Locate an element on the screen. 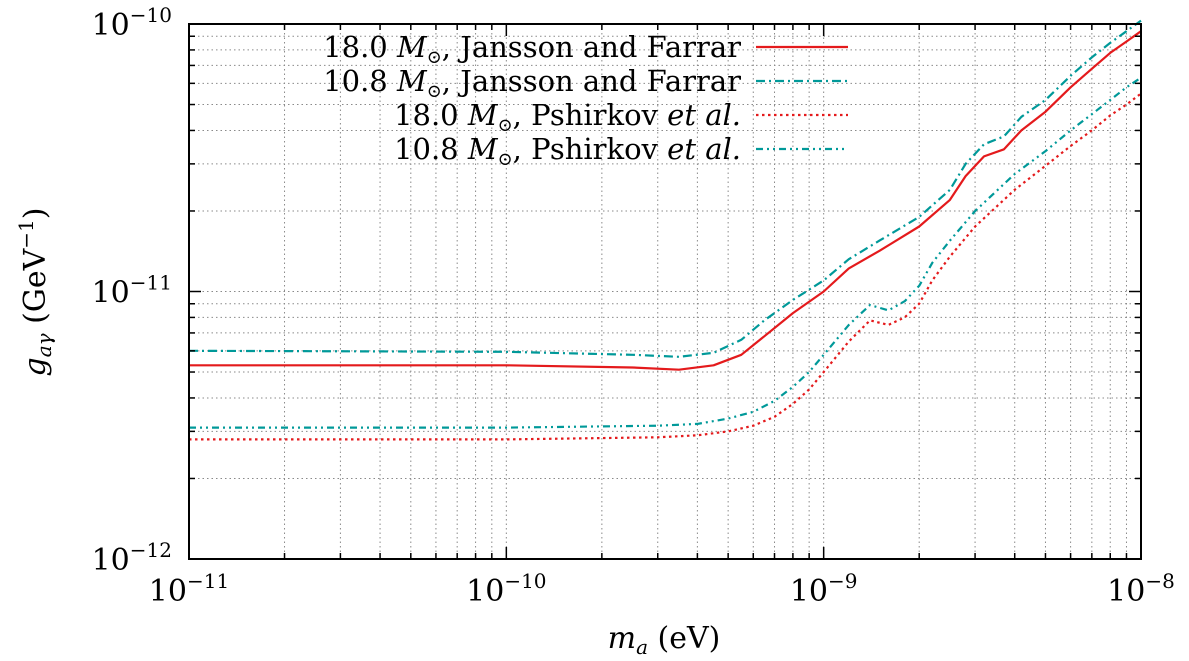 The image size is (1189, 661). x-tick-label: 10⁻¹⁰ is located at coordinates (506, 589).